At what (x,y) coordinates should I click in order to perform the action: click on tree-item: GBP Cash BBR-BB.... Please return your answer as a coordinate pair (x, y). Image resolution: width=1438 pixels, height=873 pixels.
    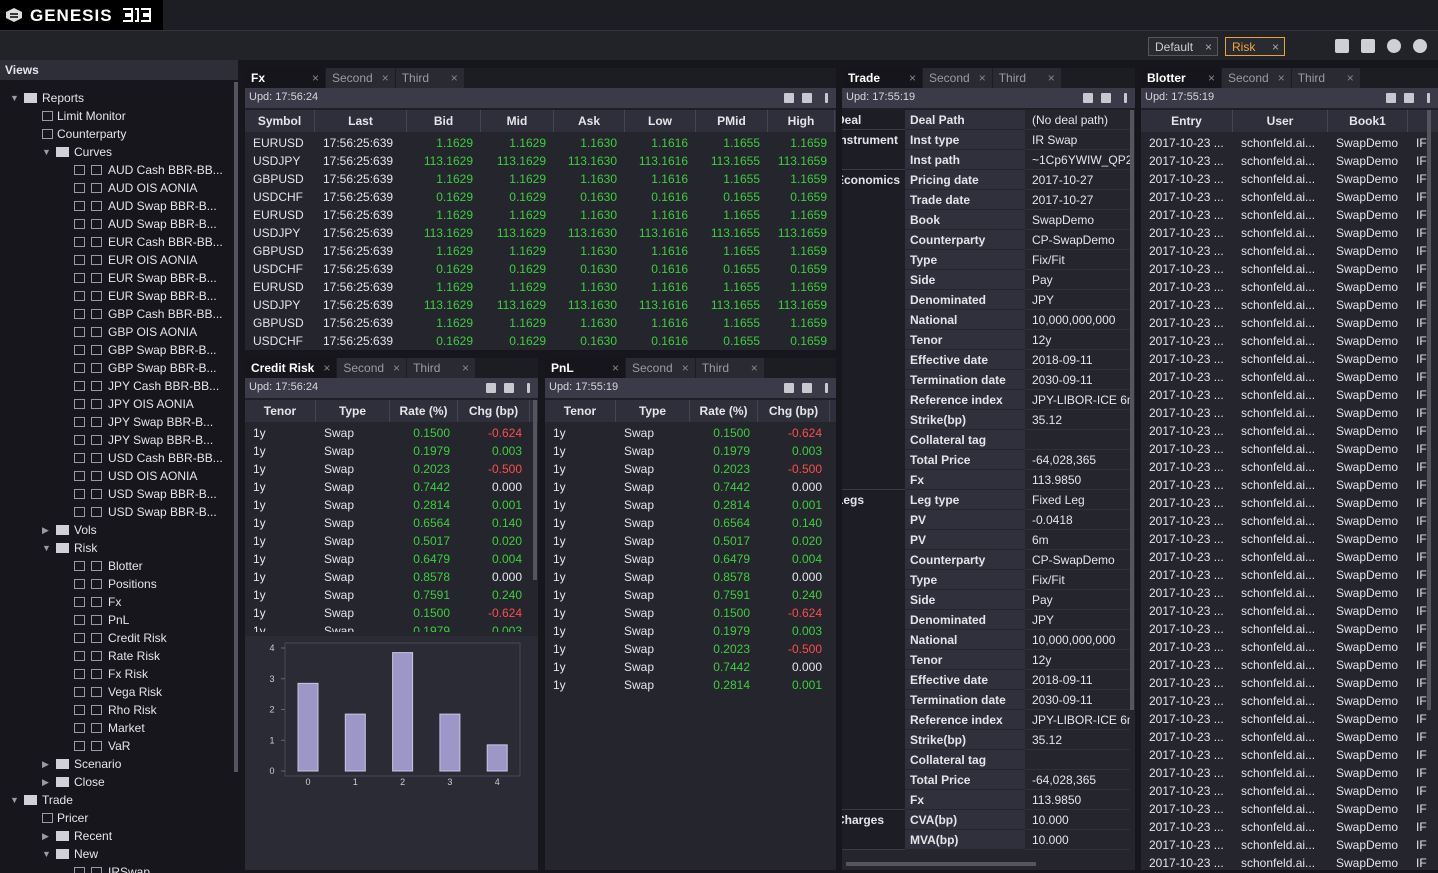
    Looking at the image, I should click on (116, 314).